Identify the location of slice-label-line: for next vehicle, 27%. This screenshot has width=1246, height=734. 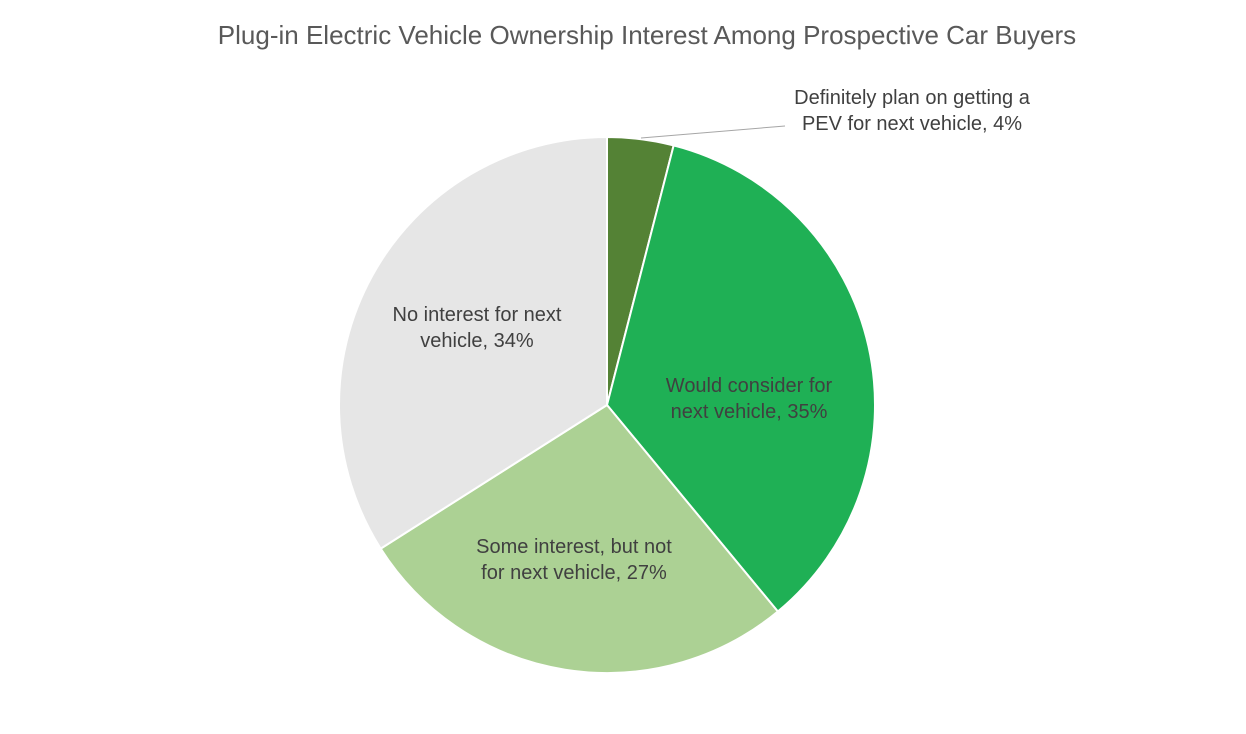
(574, 573).